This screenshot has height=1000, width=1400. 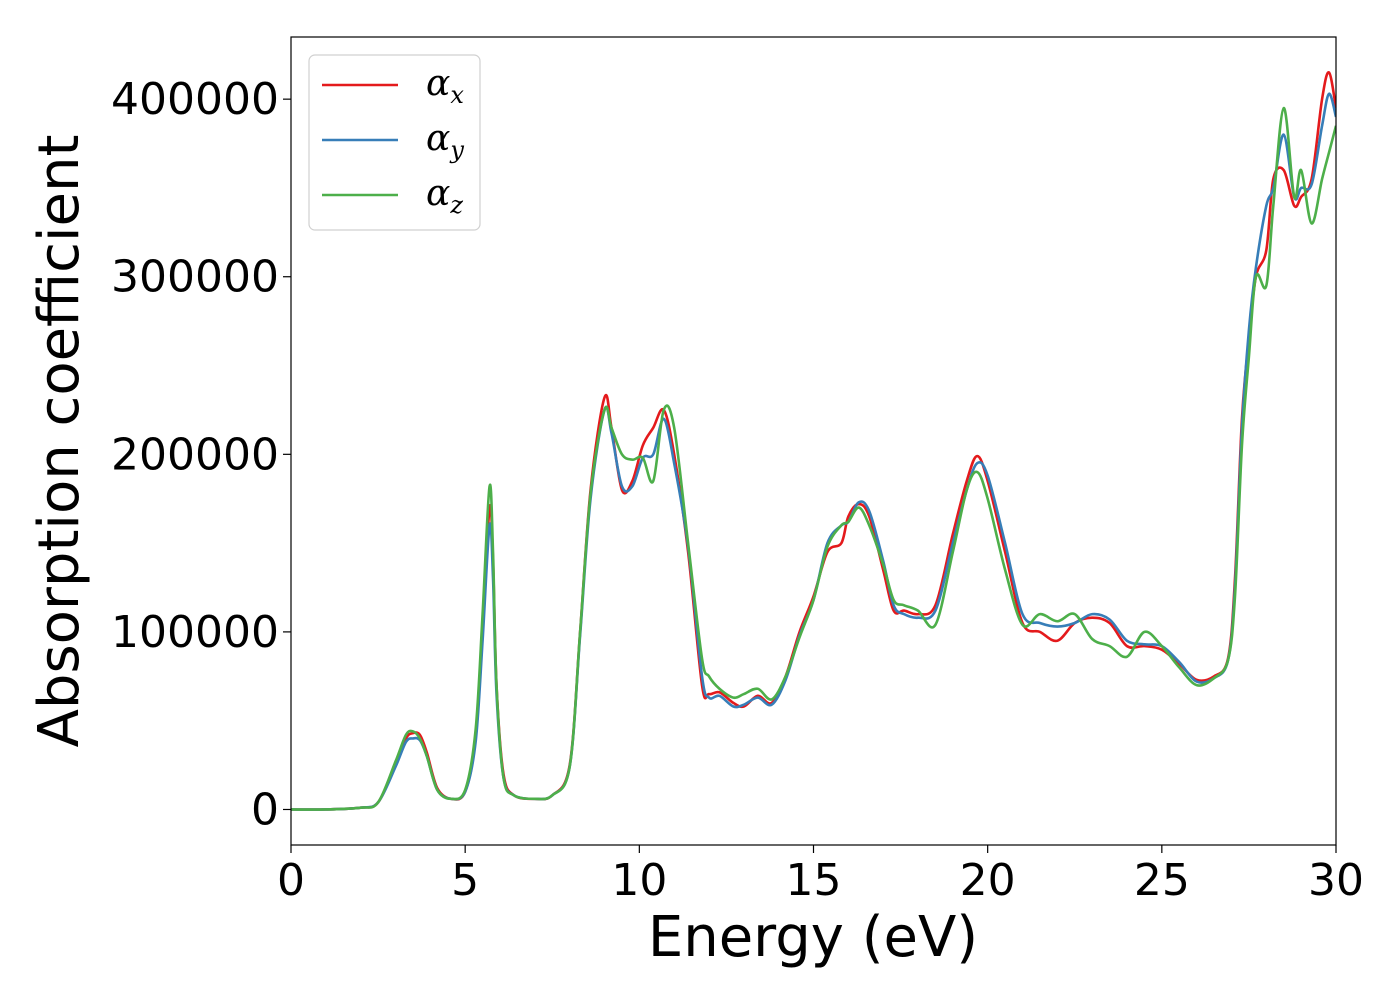 I want to click on x-tick-label: 0, so click(x=291, y=880).